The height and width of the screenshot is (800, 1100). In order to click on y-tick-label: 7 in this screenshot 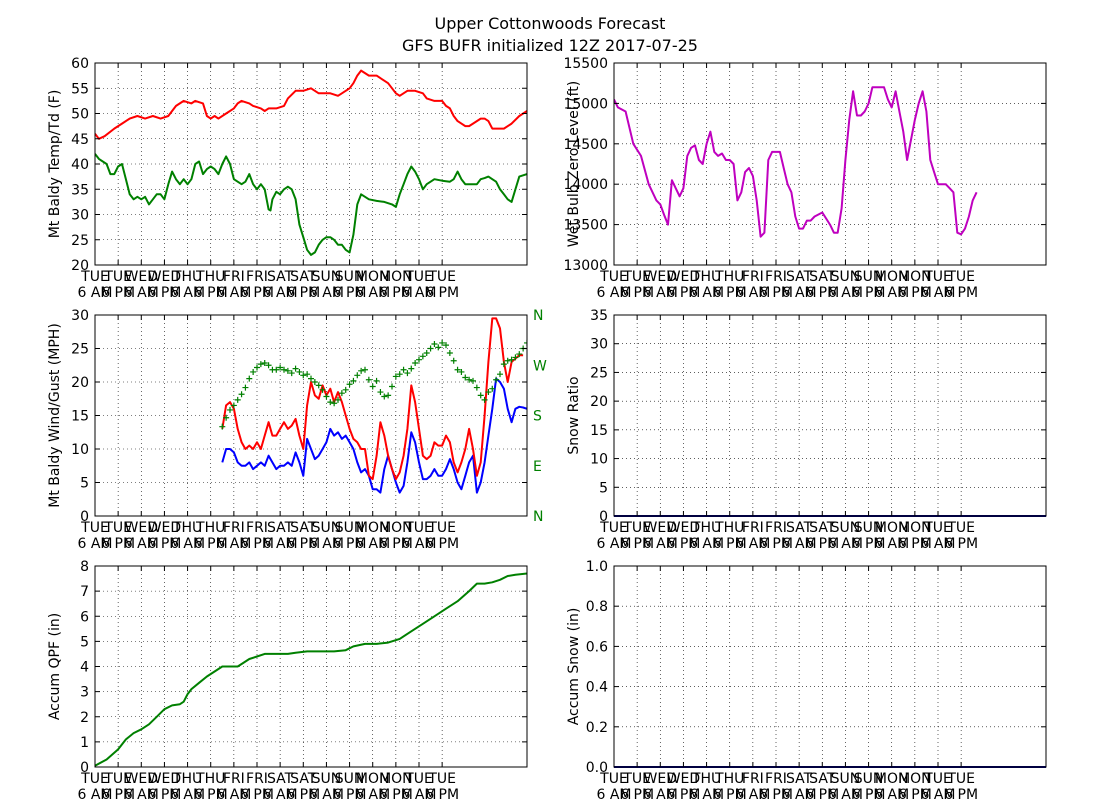, I will do `click(84, 592)`.